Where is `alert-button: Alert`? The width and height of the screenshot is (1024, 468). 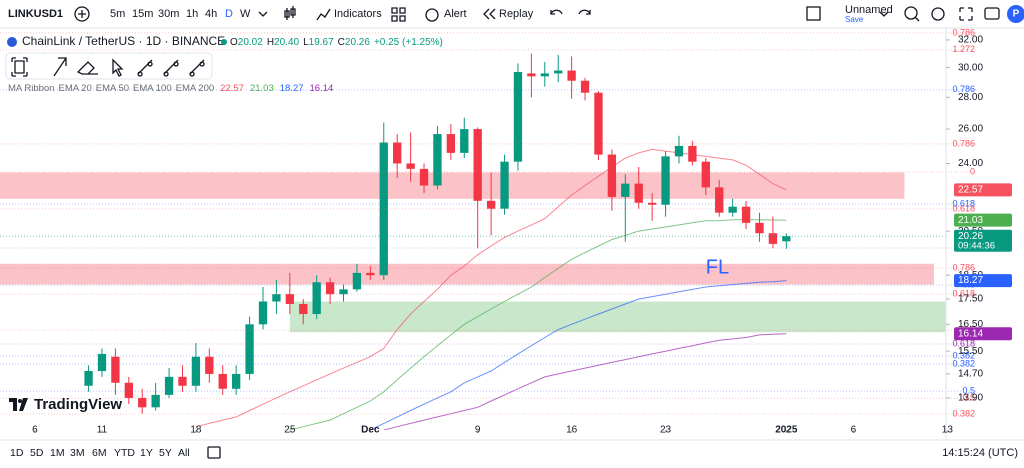 alert-button: Alert is located at coordinates (455, 14).